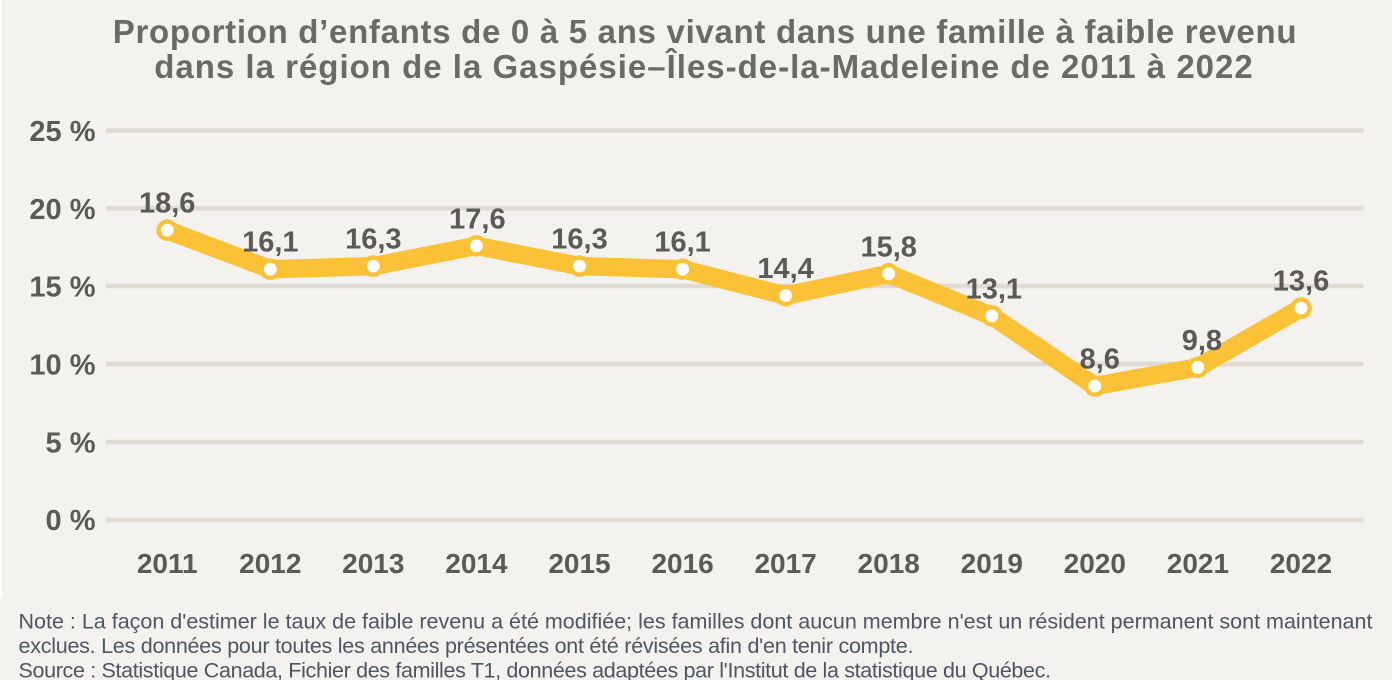 This screenshot has width=1392, height=680. Describe the element at coordinates (682, 563) in the screenshot. I see `svg-text: 2016` at that location.